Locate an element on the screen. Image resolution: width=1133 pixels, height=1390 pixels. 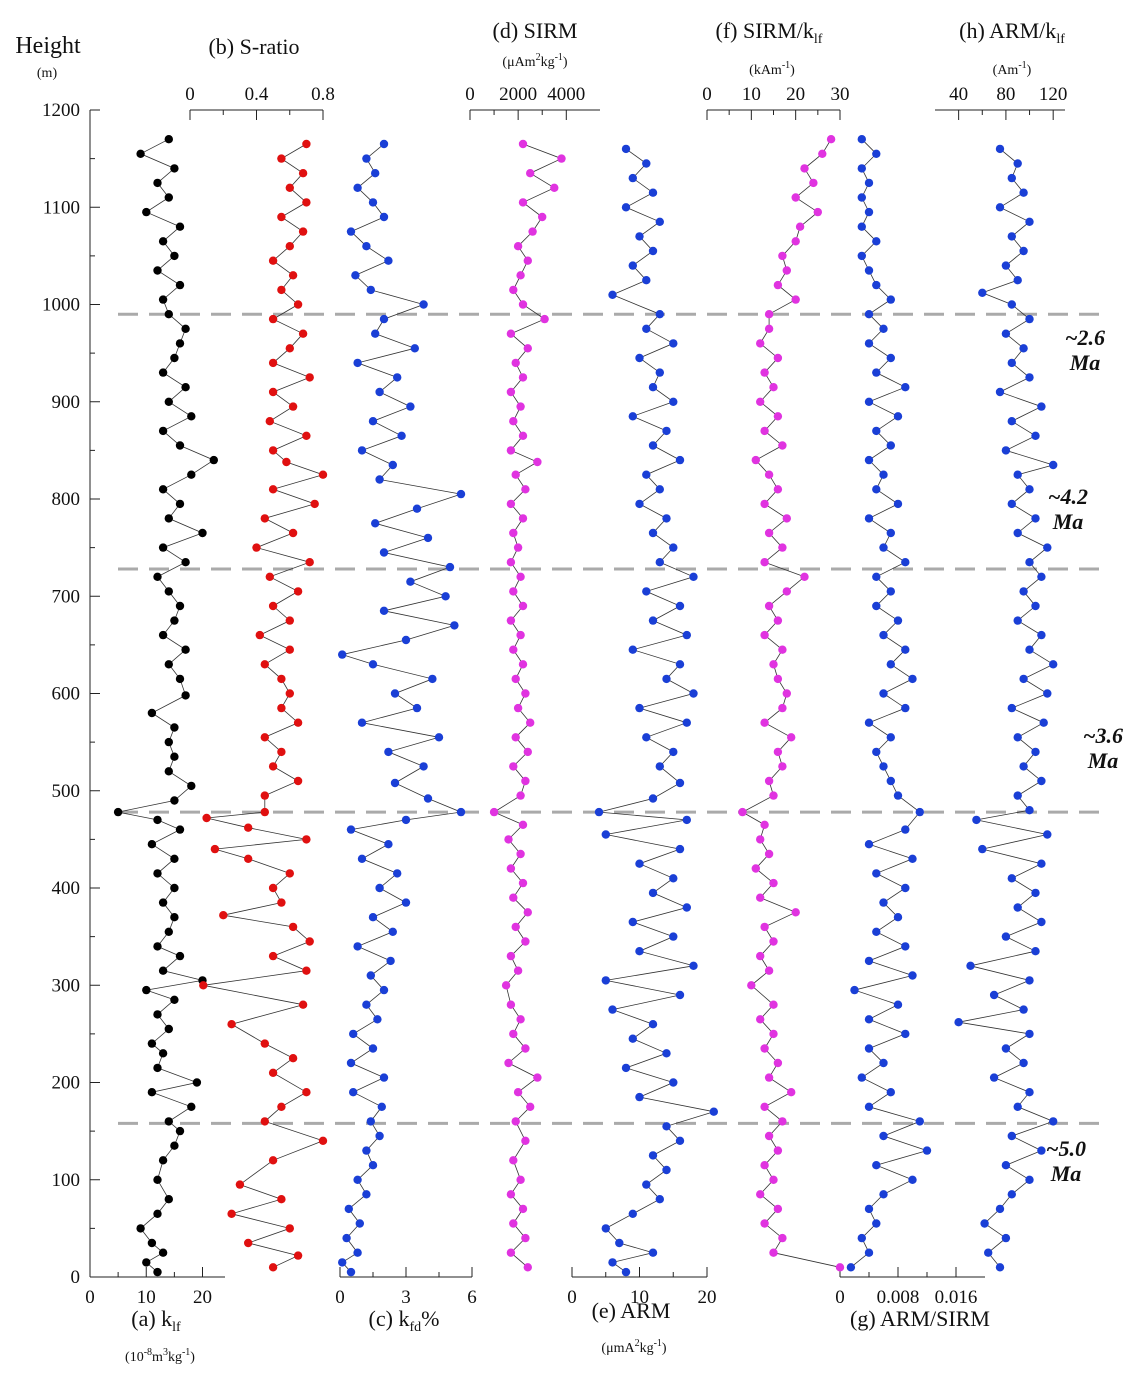
age-label-3-6-unit: Ma is located at coordinates (1103, 760).